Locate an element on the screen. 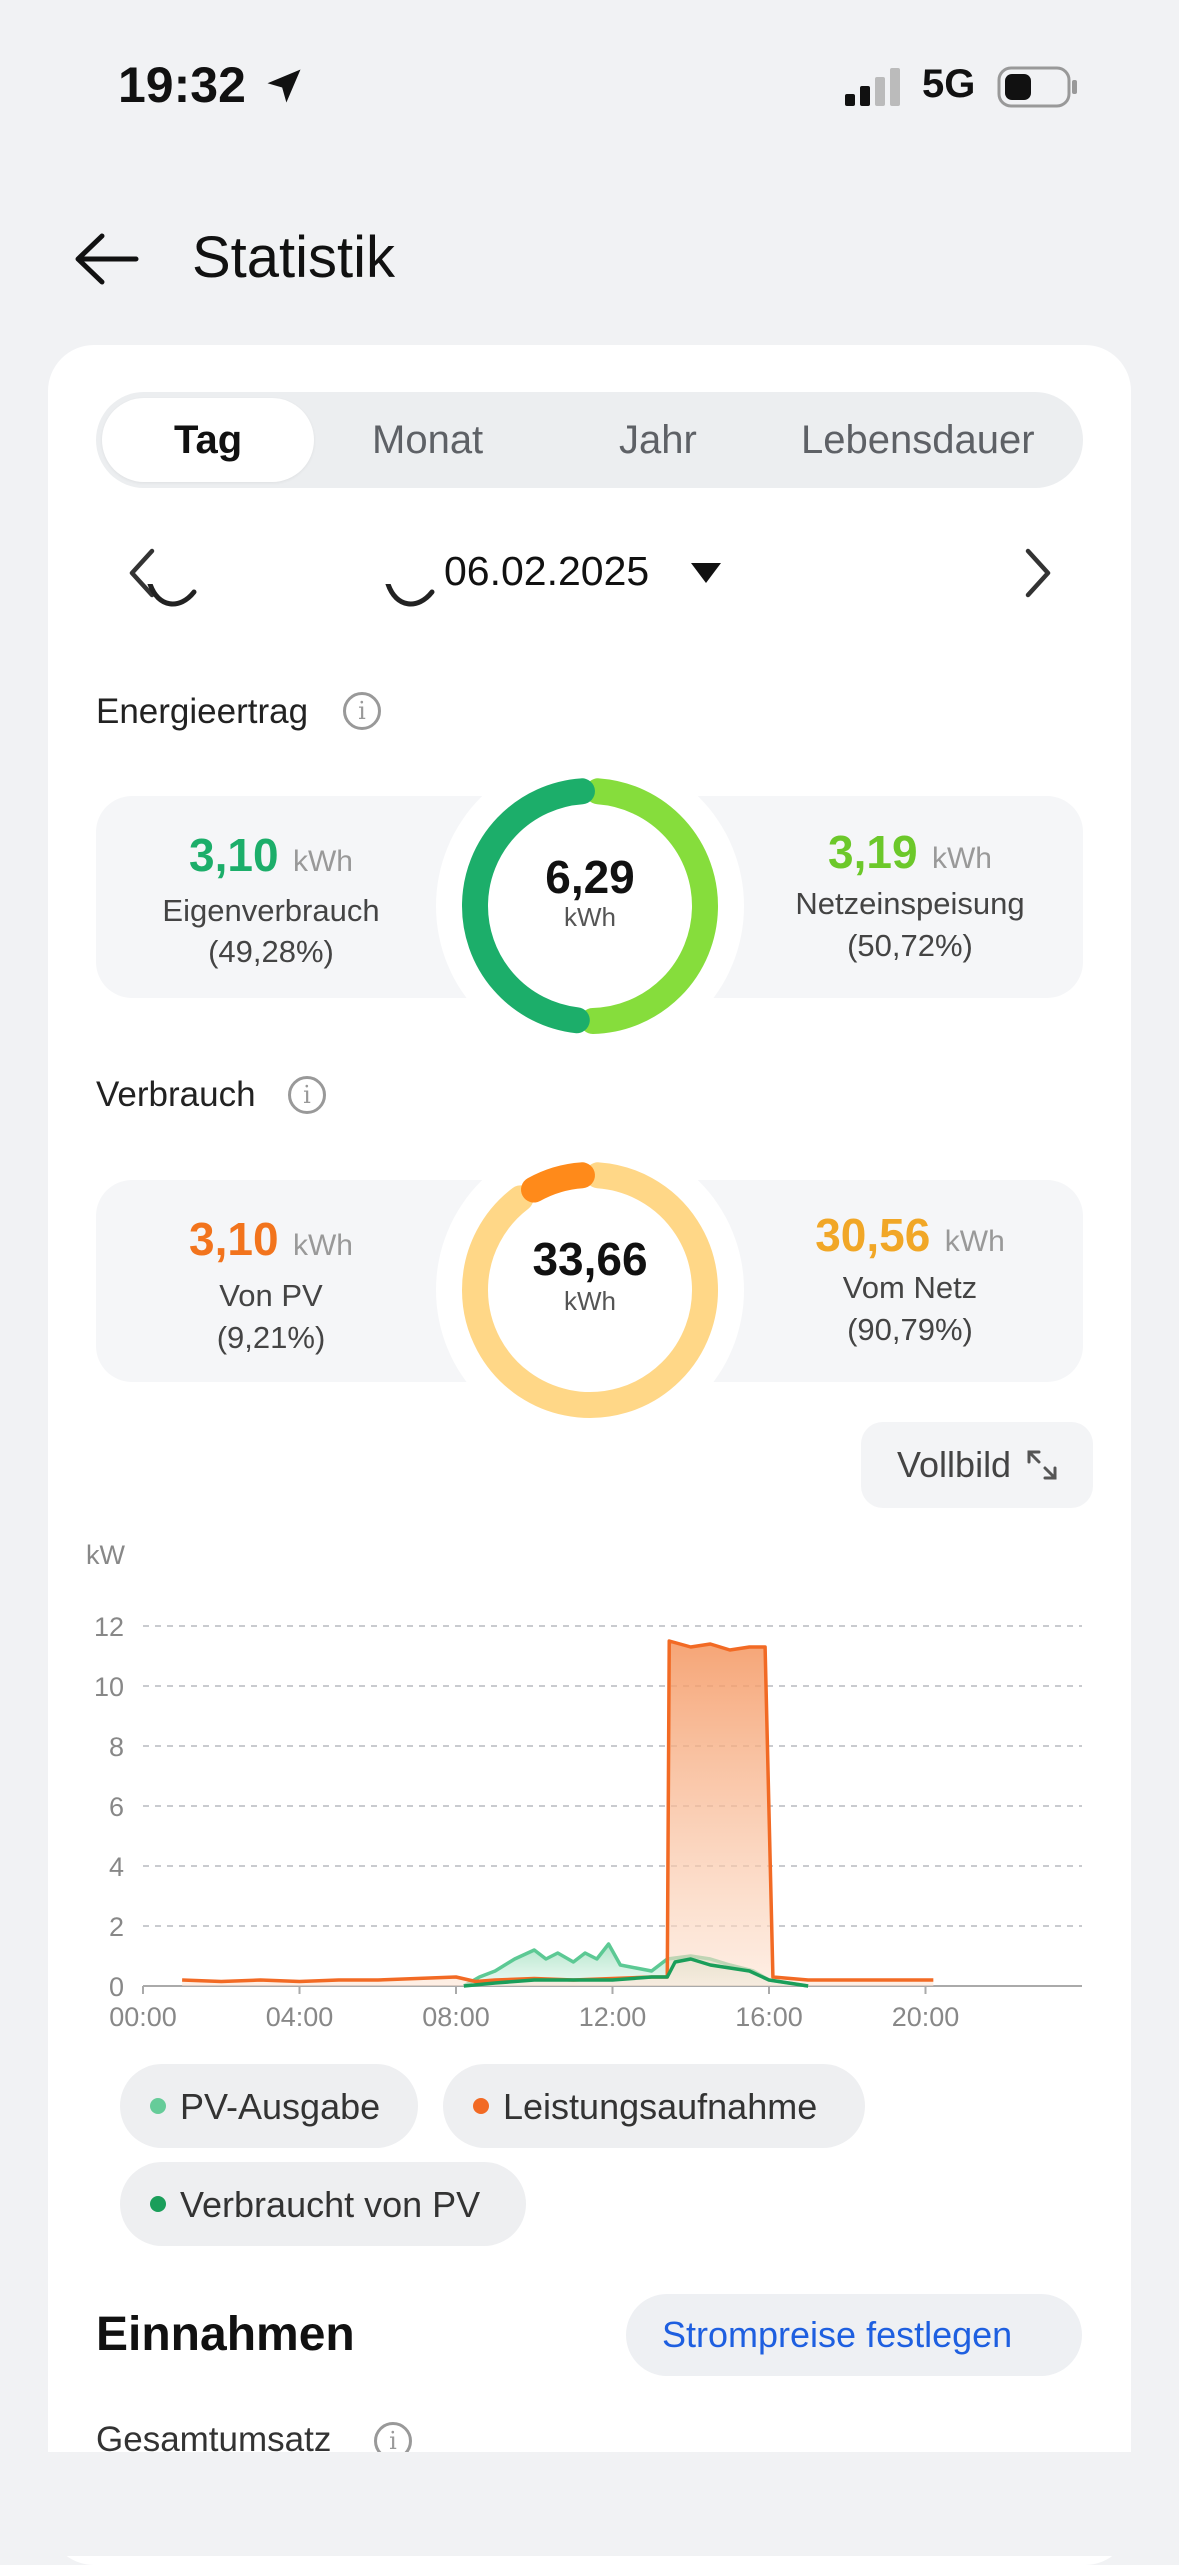 The width and height of the screenshot is (1179, 2565). netzeinspeisung-value: 3,19 is located at coordinates (873, 852).